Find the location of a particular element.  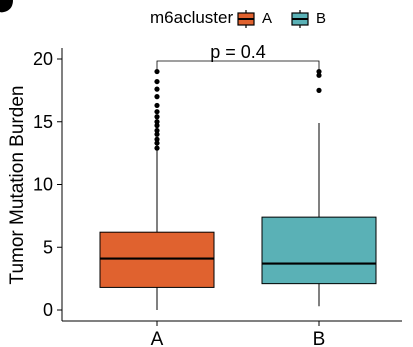

legend: m6acluster A B is located at coordinates (238, 18).